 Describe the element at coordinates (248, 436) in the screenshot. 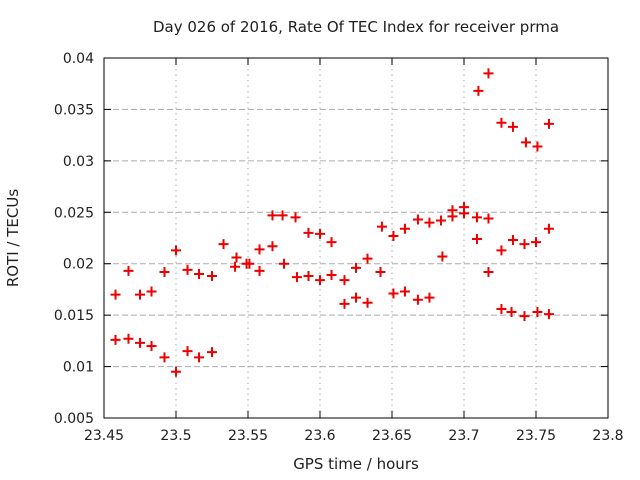

I see `x-tick-label: 23.55` at that location.